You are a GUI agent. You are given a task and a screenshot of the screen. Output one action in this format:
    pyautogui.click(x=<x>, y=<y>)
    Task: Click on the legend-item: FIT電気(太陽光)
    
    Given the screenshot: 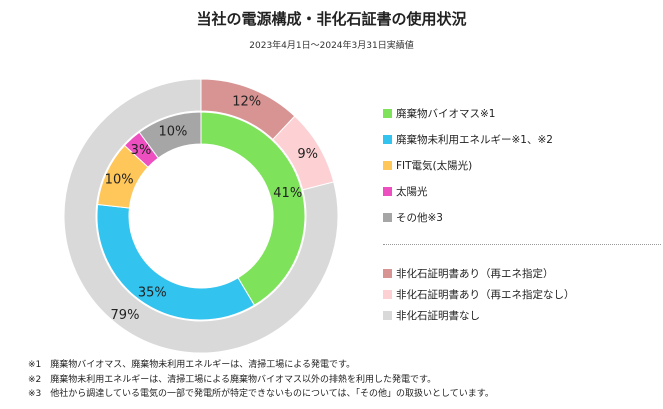 What is the action you would take?
    pyautogui.click(x=427, y=166)
    